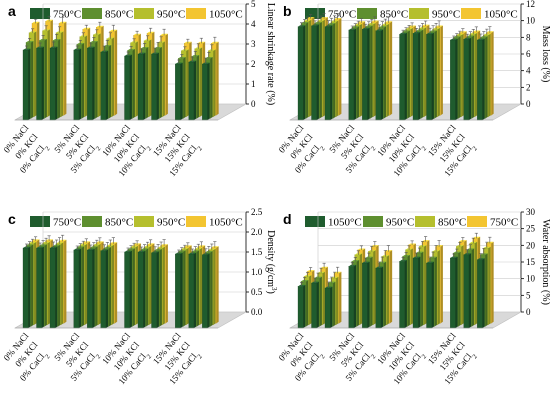  I want to click on legend-entry: 750°C, so click(492, 222).